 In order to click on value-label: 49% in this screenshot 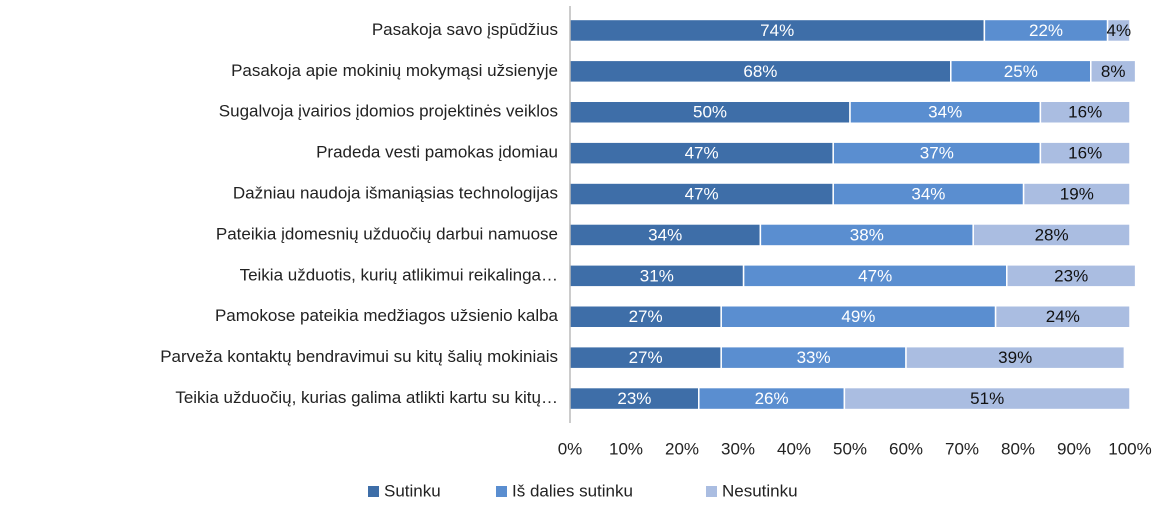, I will do `click(858, 316)`.